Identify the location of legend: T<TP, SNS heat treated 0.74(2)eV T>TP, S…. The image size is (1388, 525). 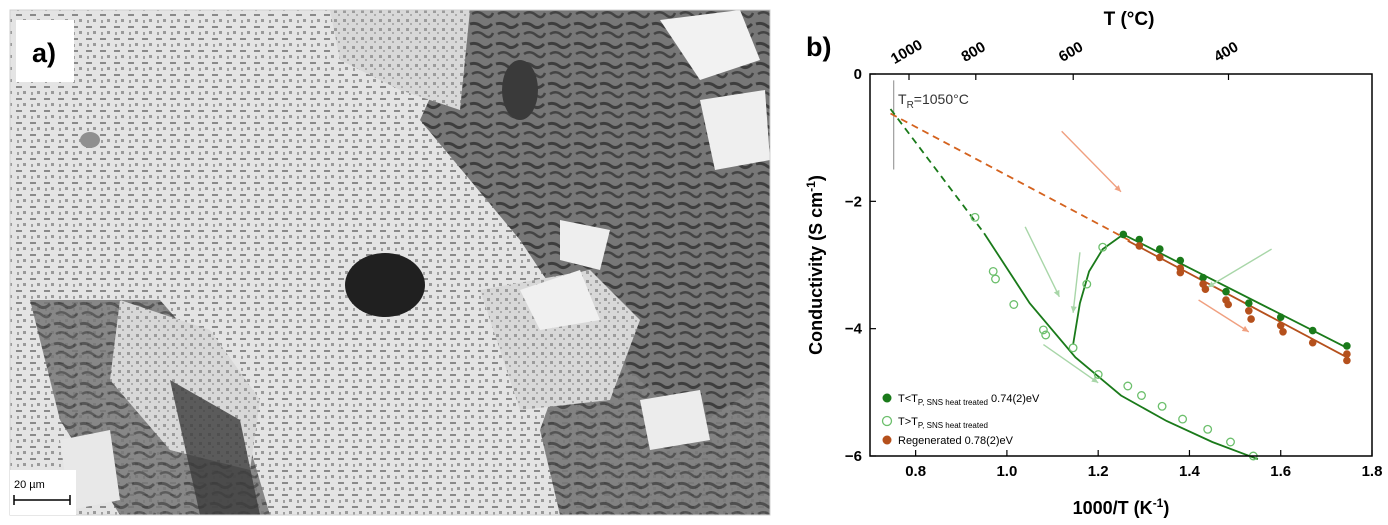
(960, 420).